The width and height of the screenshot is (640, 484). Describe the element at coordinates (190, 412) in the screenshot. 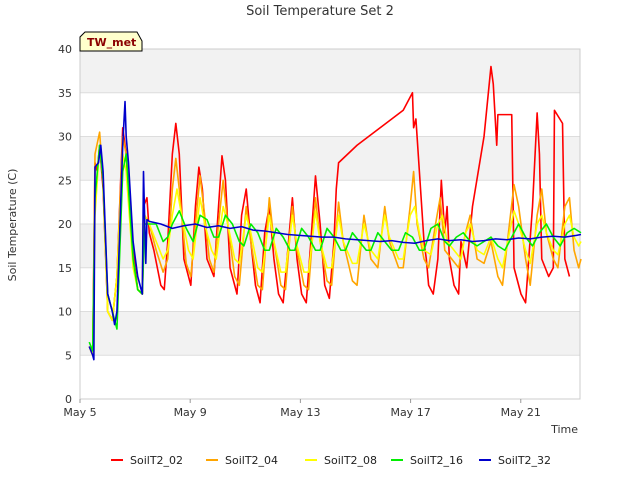

I see `x-tick-label: May 9` at that location.